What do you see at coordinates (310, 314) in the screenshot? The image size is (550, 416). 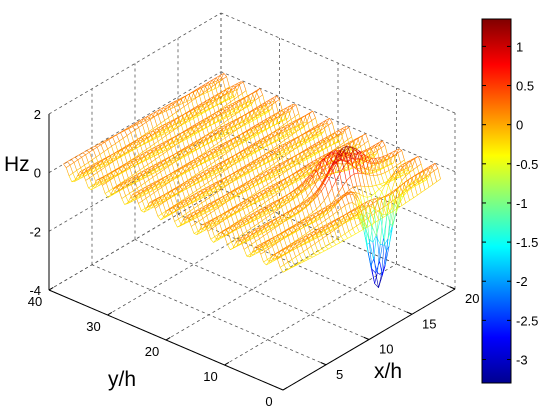 I see `grid-line` at bounding box center [310, 314].